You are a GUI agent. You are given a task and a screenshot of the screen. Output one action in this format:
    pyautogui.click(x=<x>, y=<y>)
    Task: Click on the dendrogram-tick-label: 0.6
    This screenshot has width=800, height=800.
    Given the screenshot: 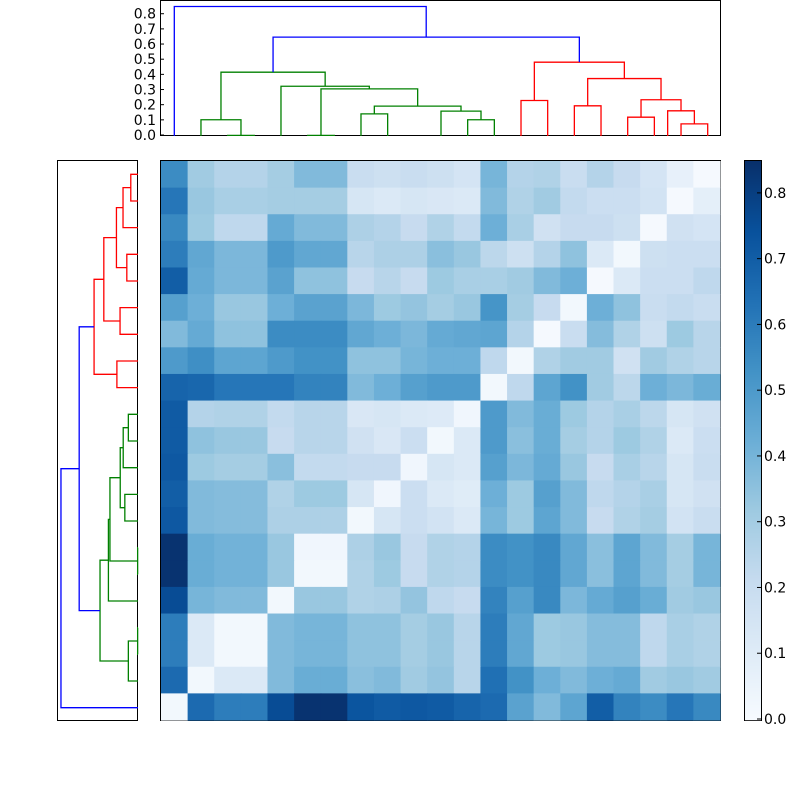 What is the action you would take?
    pyautogui.click(x=145, y=45)
    